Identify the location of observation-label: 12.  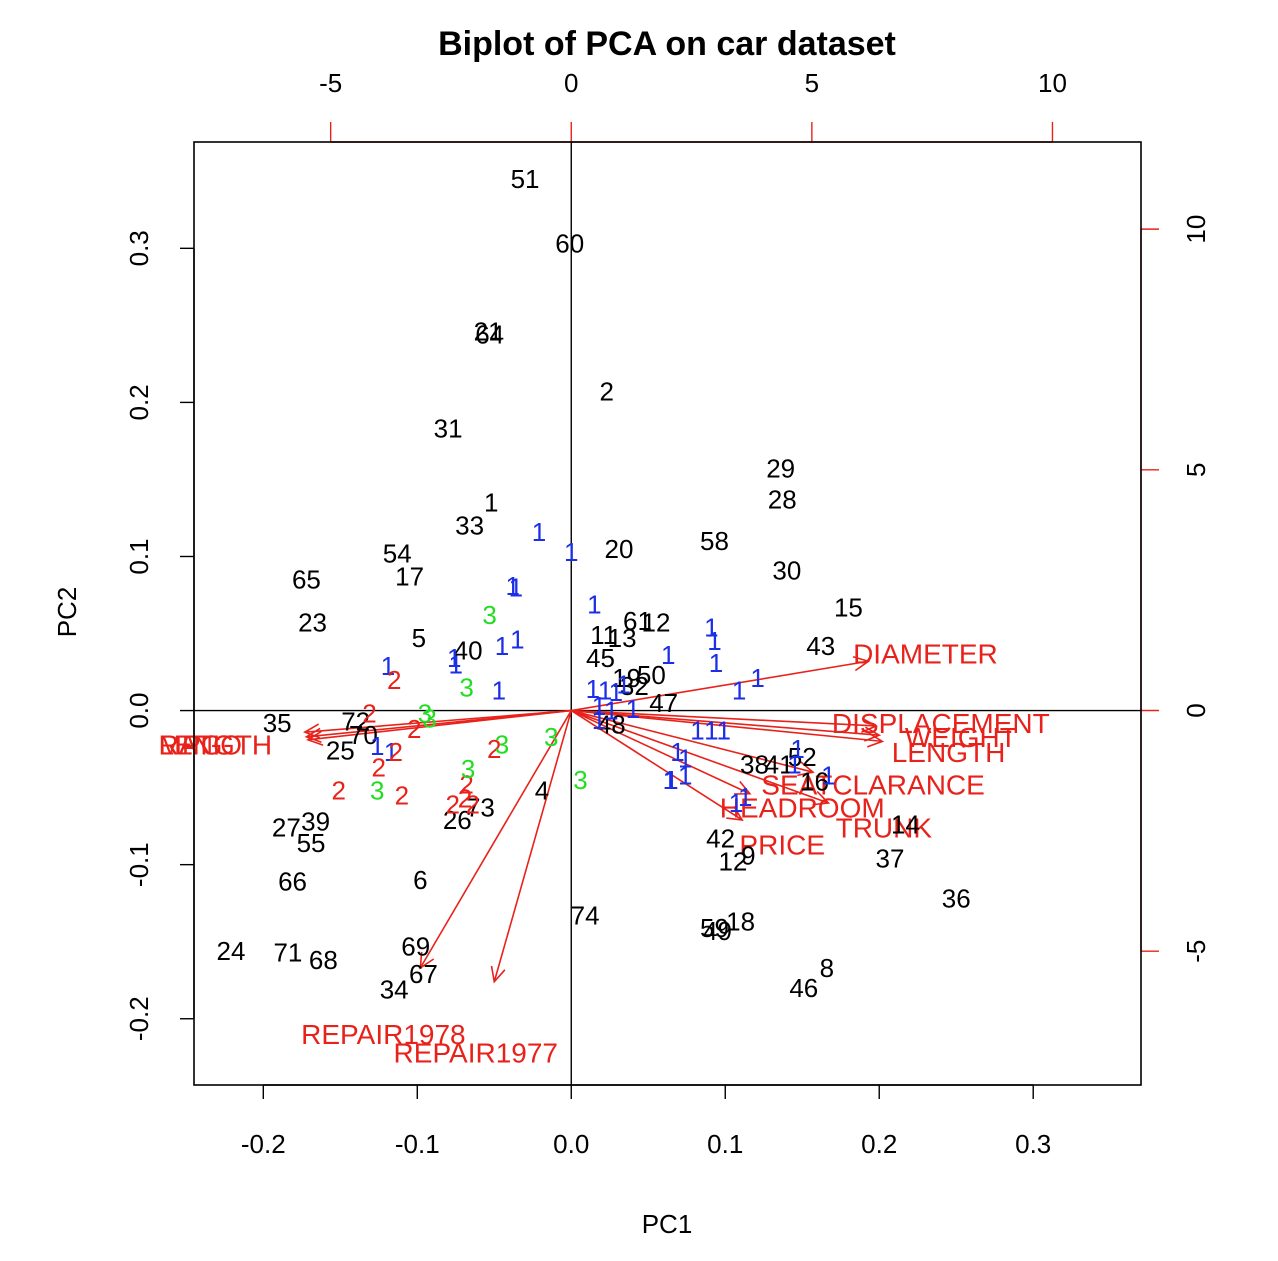
(655, 623).